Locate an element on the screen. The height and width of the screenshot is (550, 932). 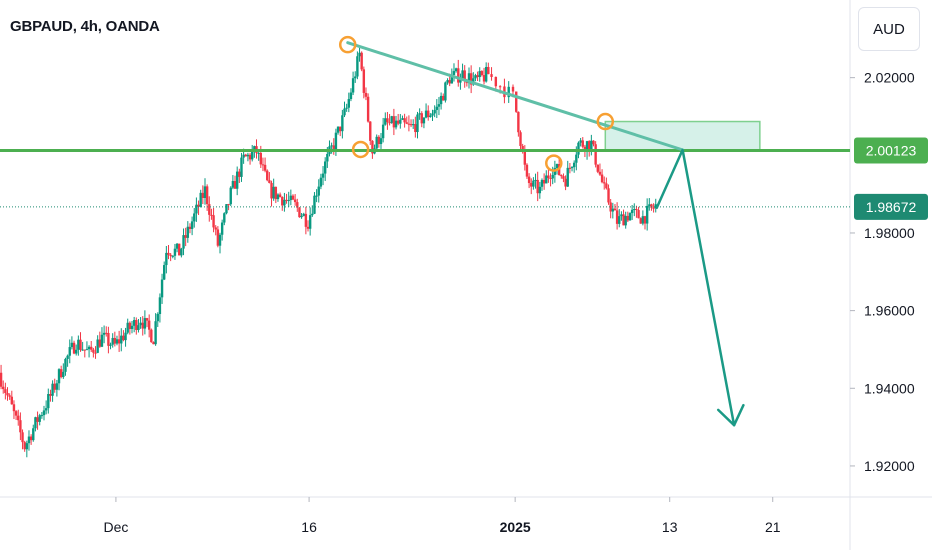
y-tick-label: 2.02000 is located at coordinates (889, 78).